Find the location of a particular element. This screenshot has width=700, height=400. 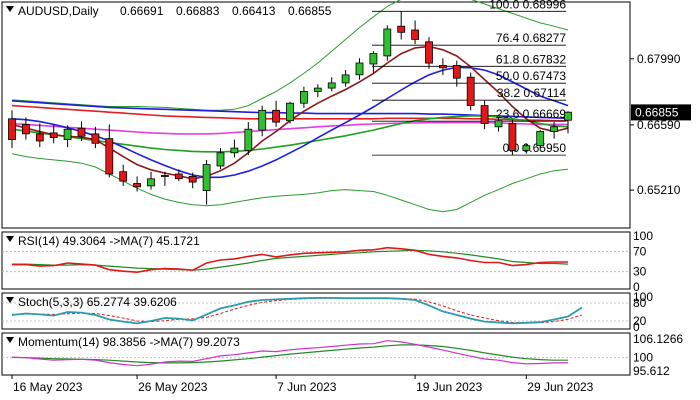

last-price-label: 0.66855 is located at coordinates (657, 112).